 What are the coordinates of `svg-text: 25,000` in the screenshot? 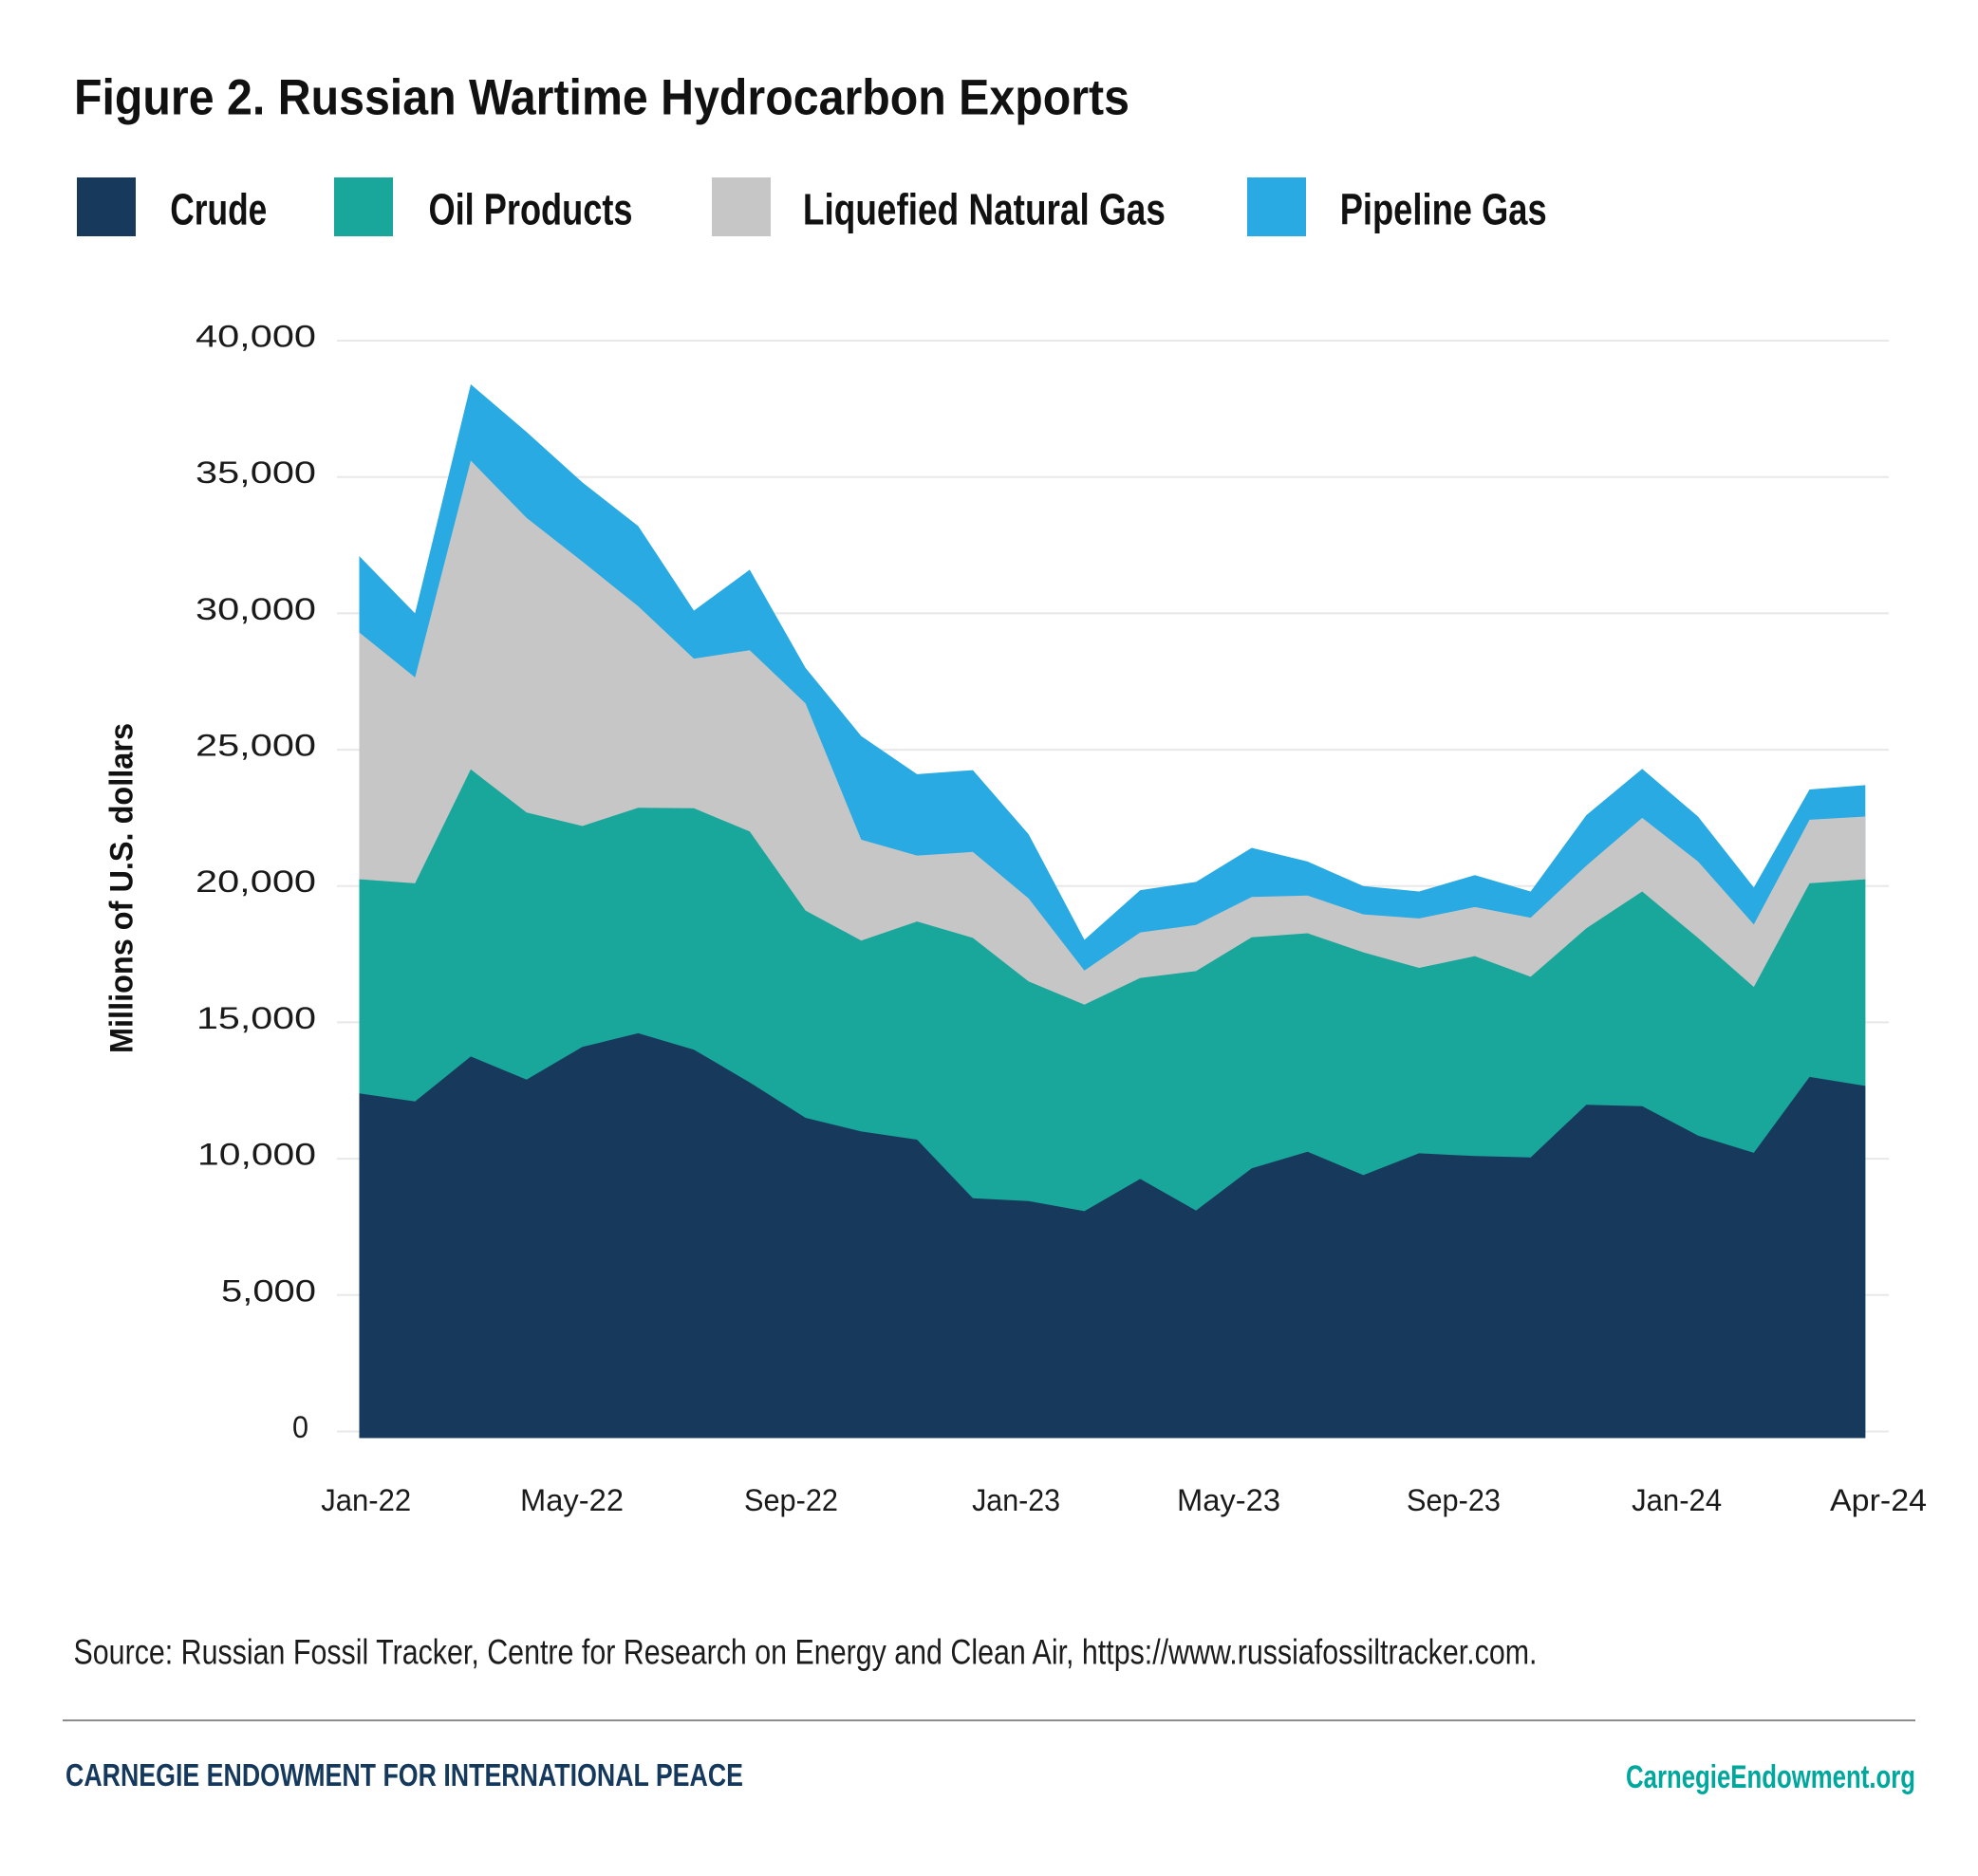 It's located at (256, 746).